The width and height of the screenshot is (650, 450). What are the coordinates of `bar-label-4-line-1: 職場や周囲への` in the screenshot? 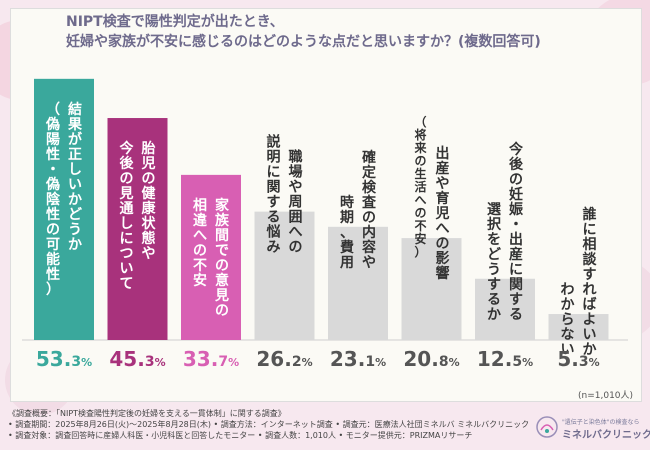 It's located at (296, 202).